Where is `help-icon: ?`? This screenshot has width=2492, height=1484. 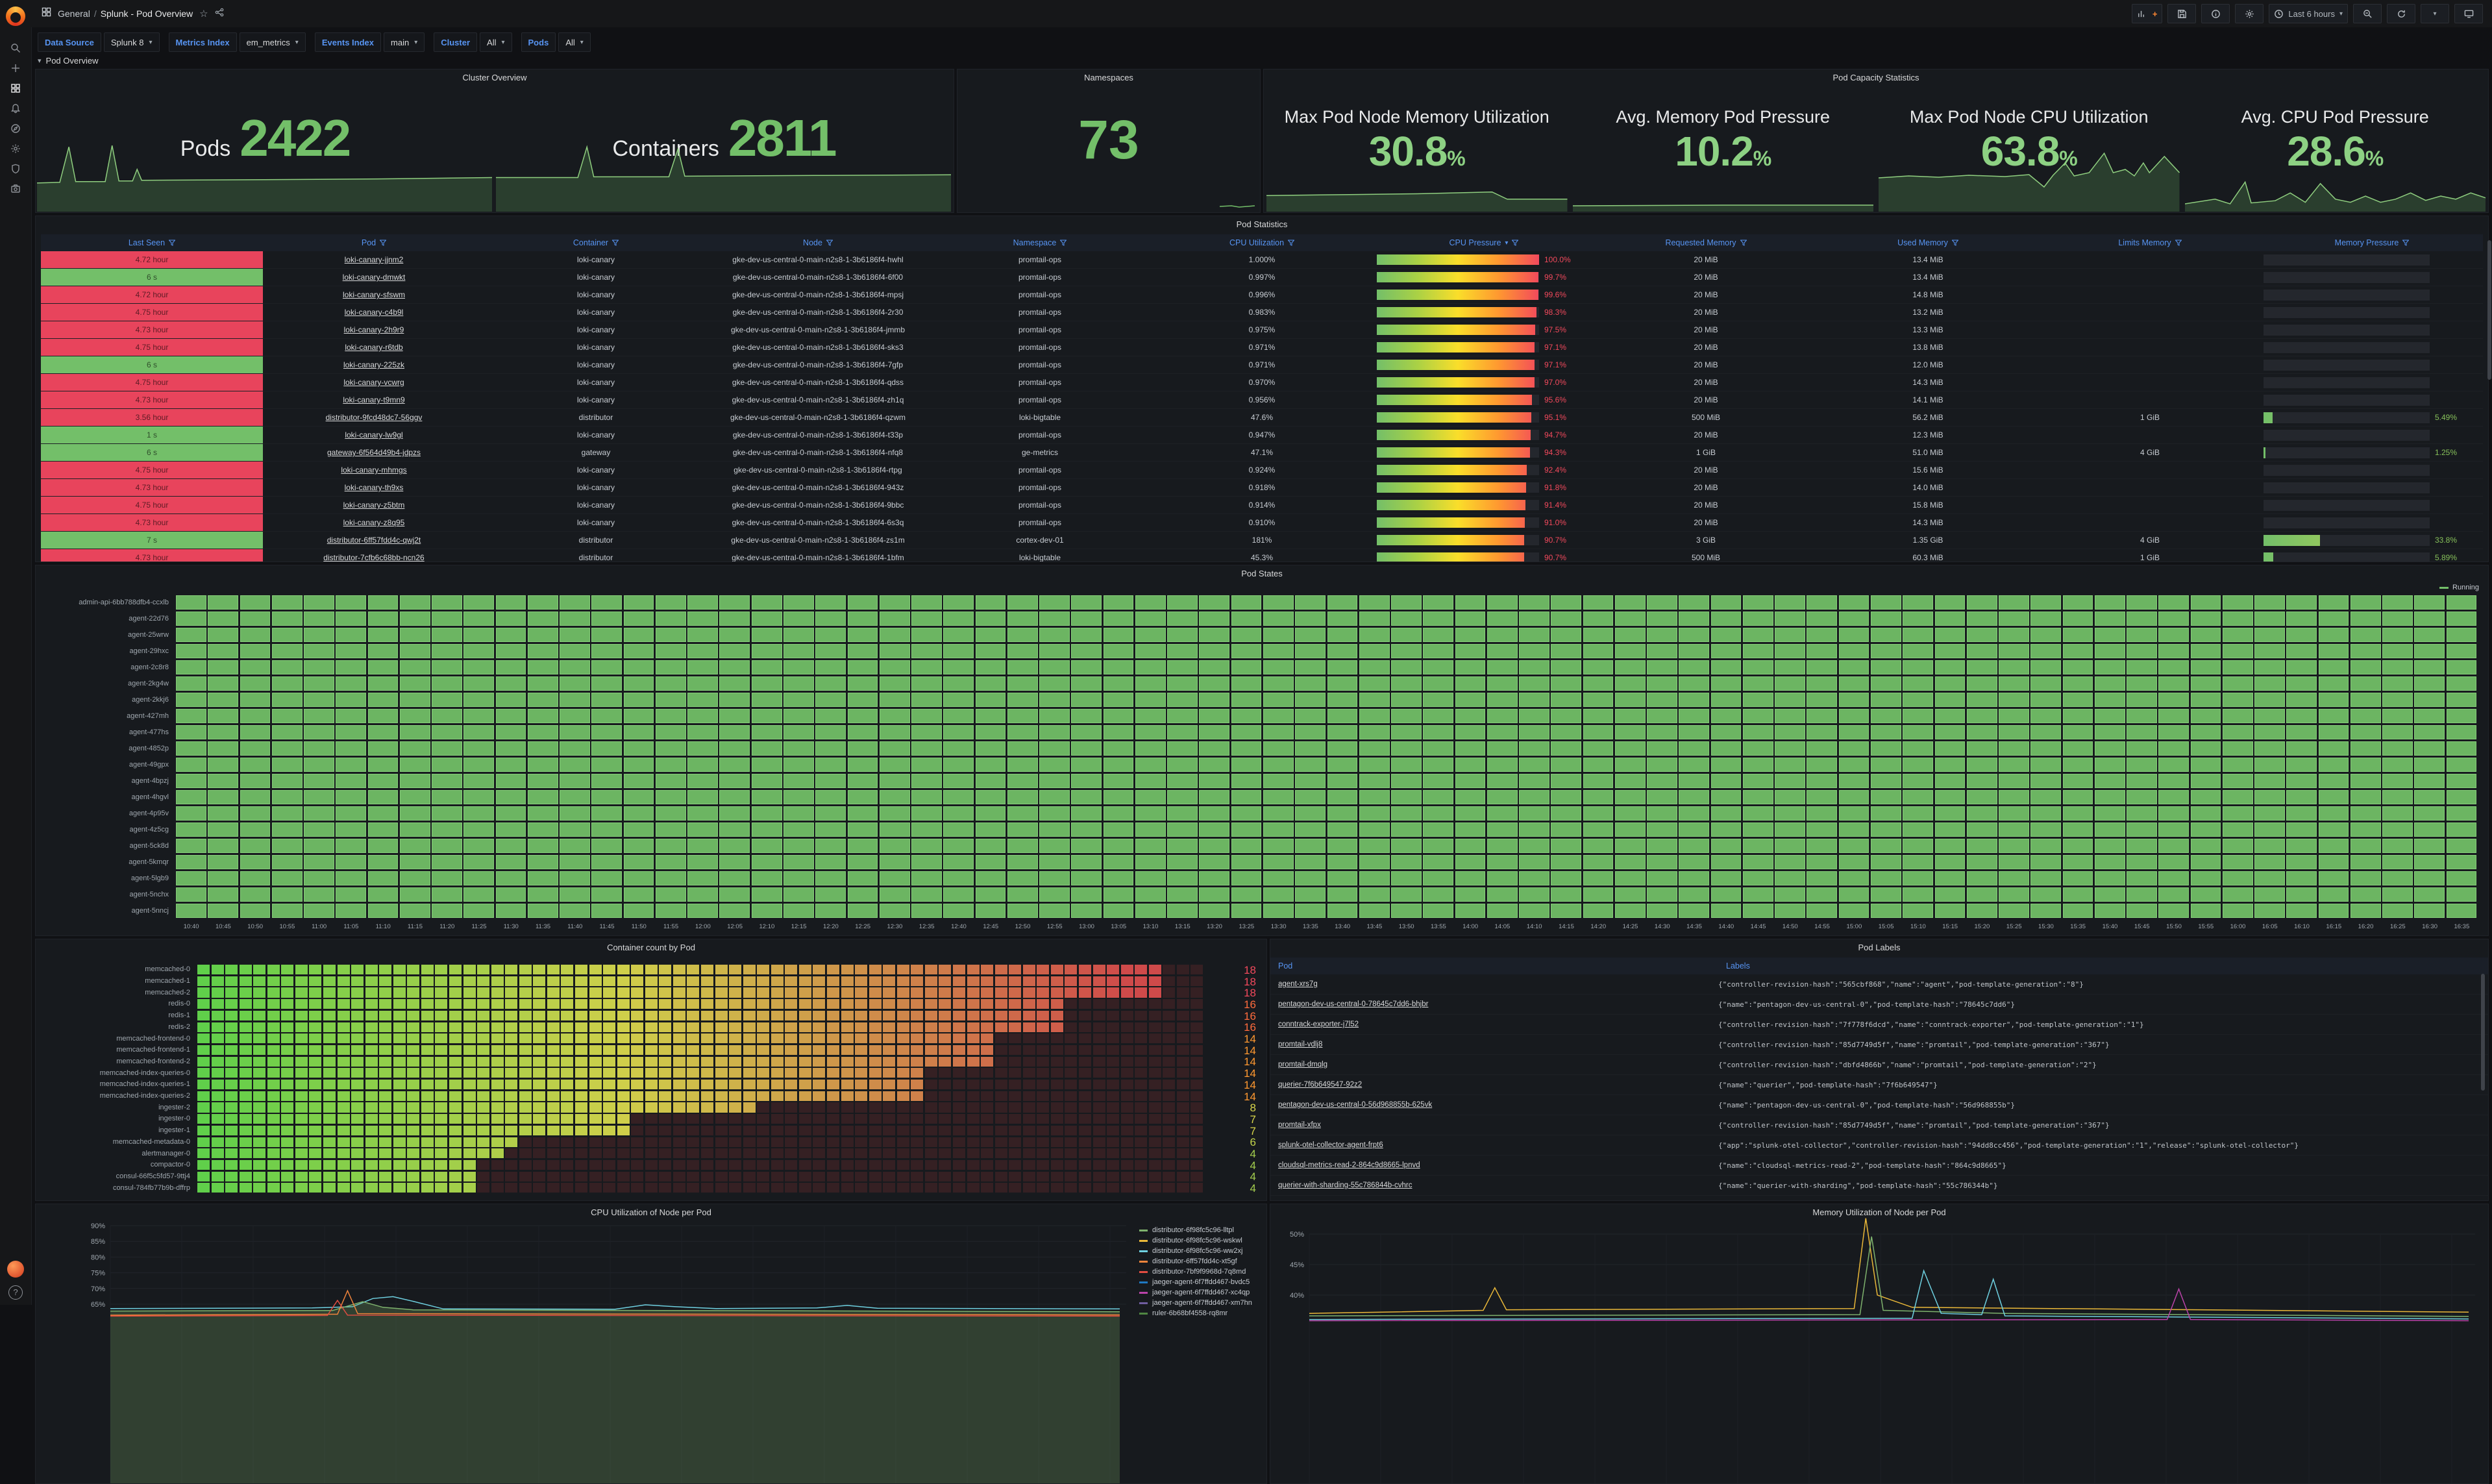 help-icon: ? is located at coordinates (15, 1292).